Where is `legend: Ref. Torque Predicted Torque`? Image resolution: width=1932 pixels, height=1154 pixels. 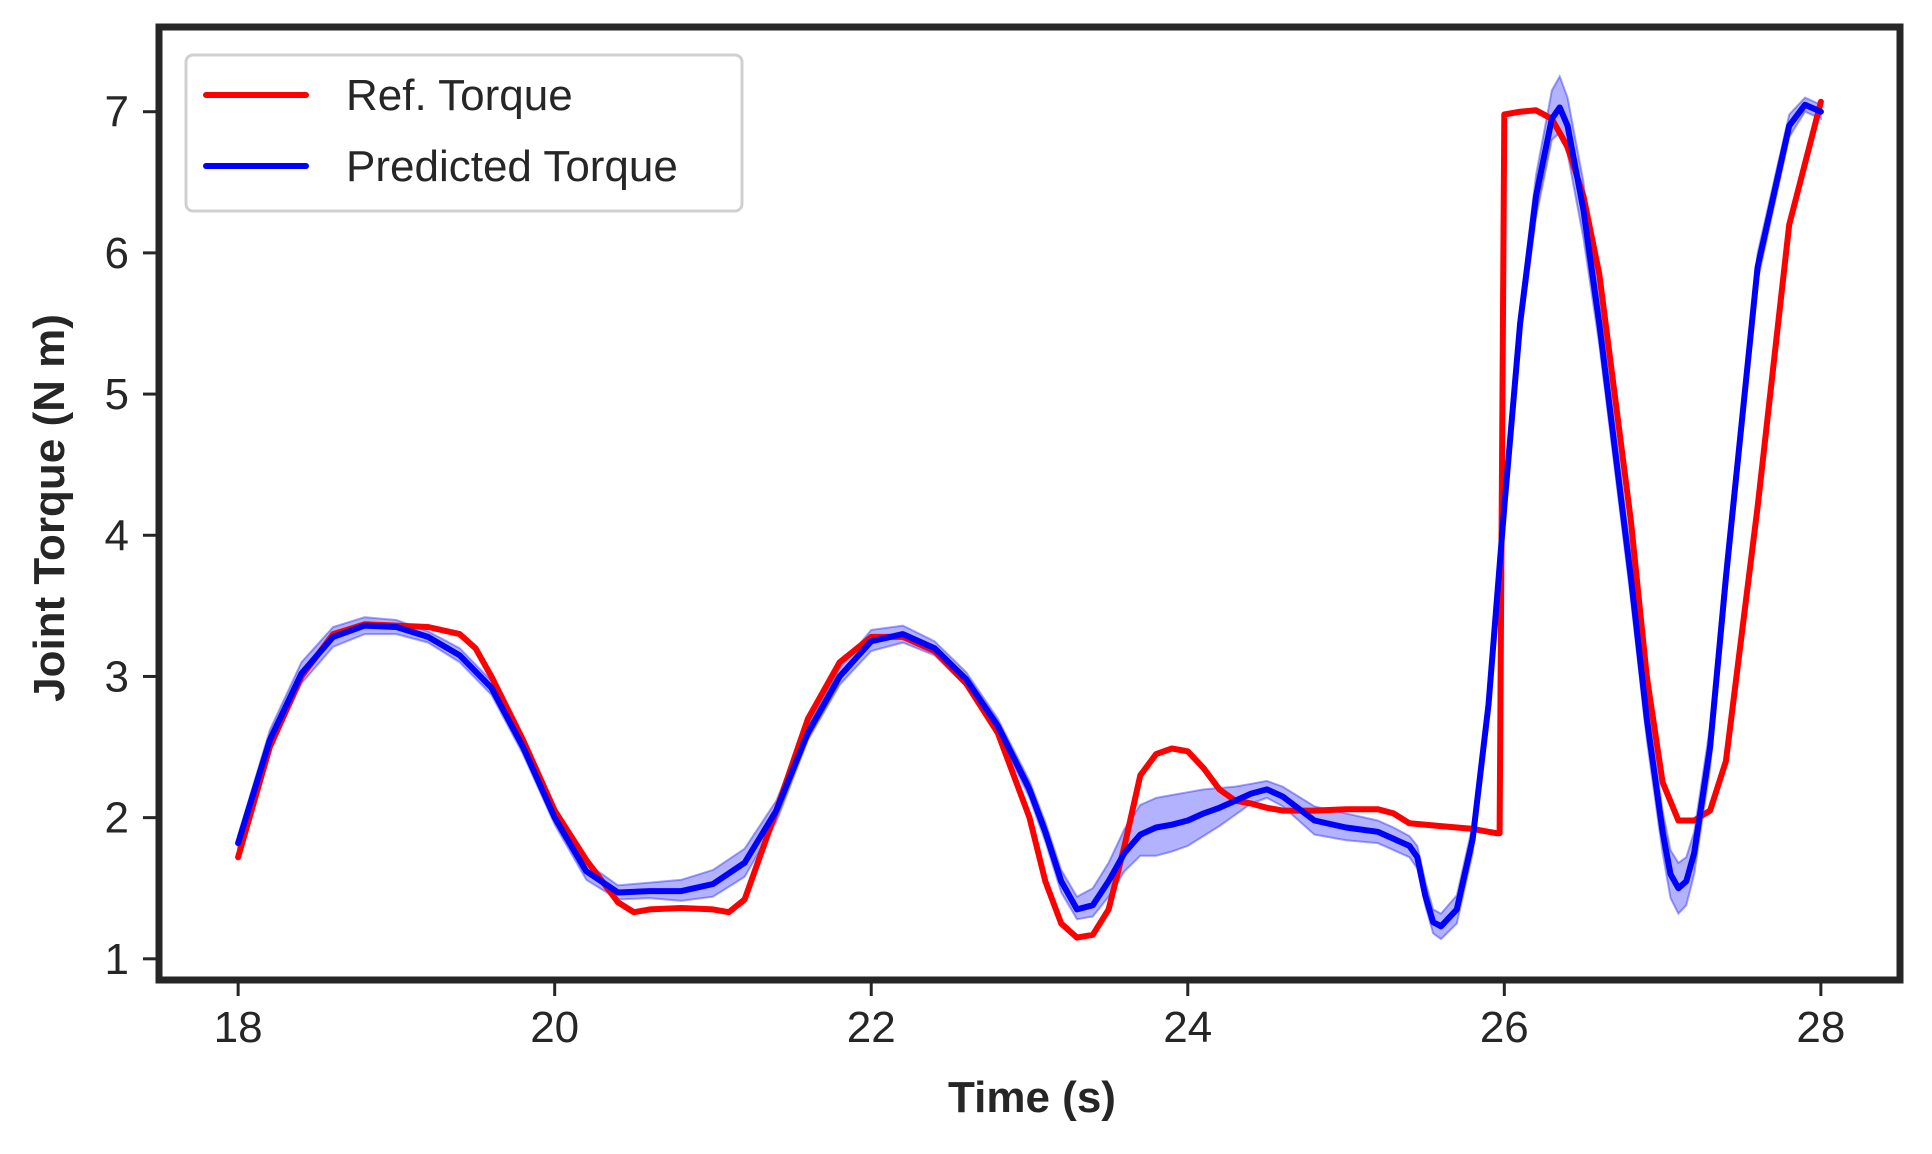
legend: Ref. Torque Predicted Torque is located at coordinates (464, 133).